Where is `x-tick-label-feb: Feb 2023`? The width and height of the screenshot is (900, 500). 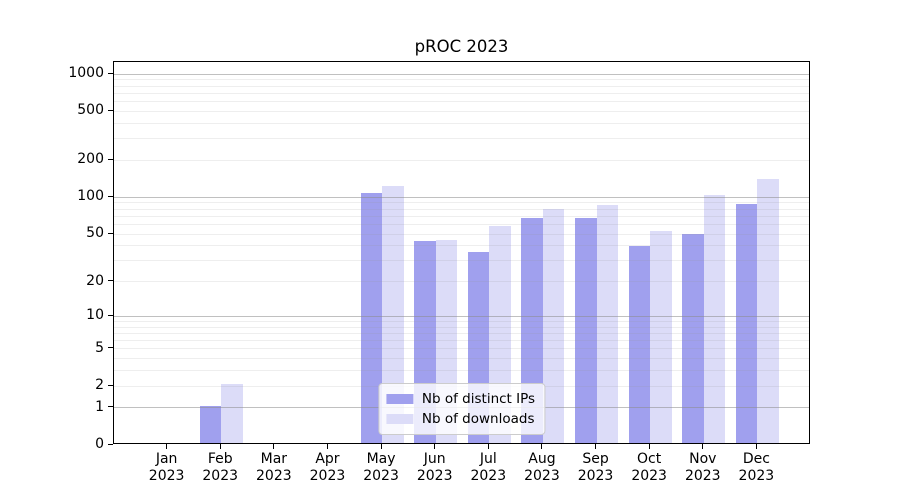
x-tick-label-feb: Feb 2023 is located at coordinates (220, 467).